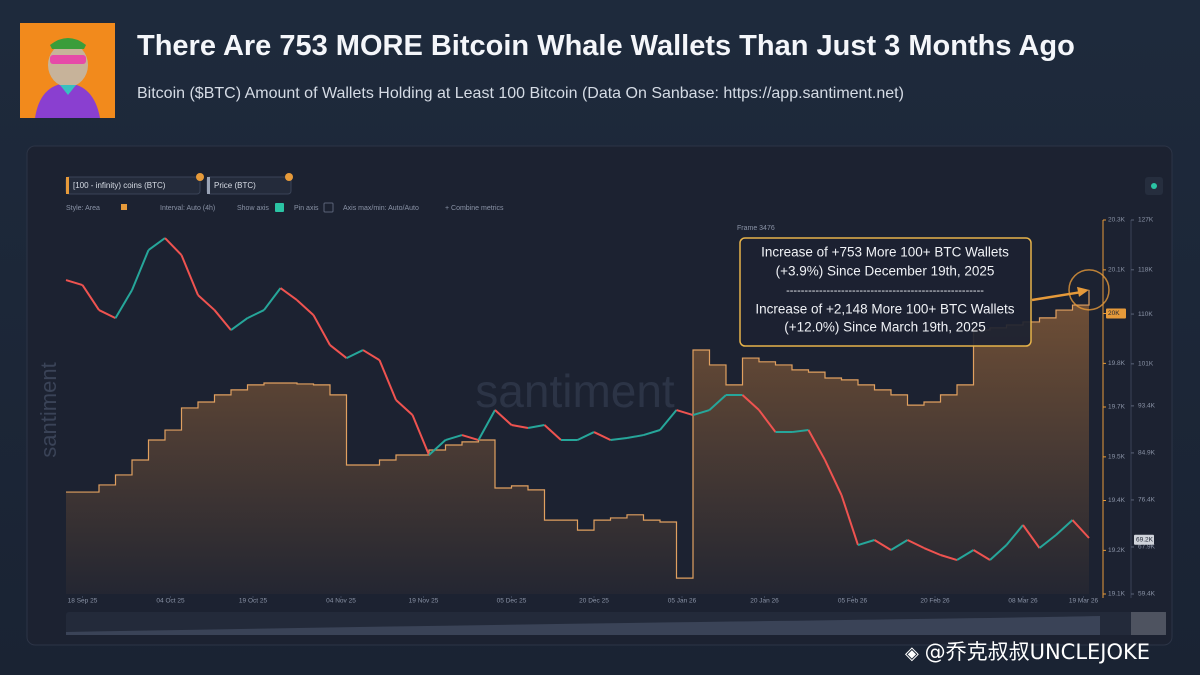  I want to click on x-tick-label: 05 Jan 26, so click(682, 601).